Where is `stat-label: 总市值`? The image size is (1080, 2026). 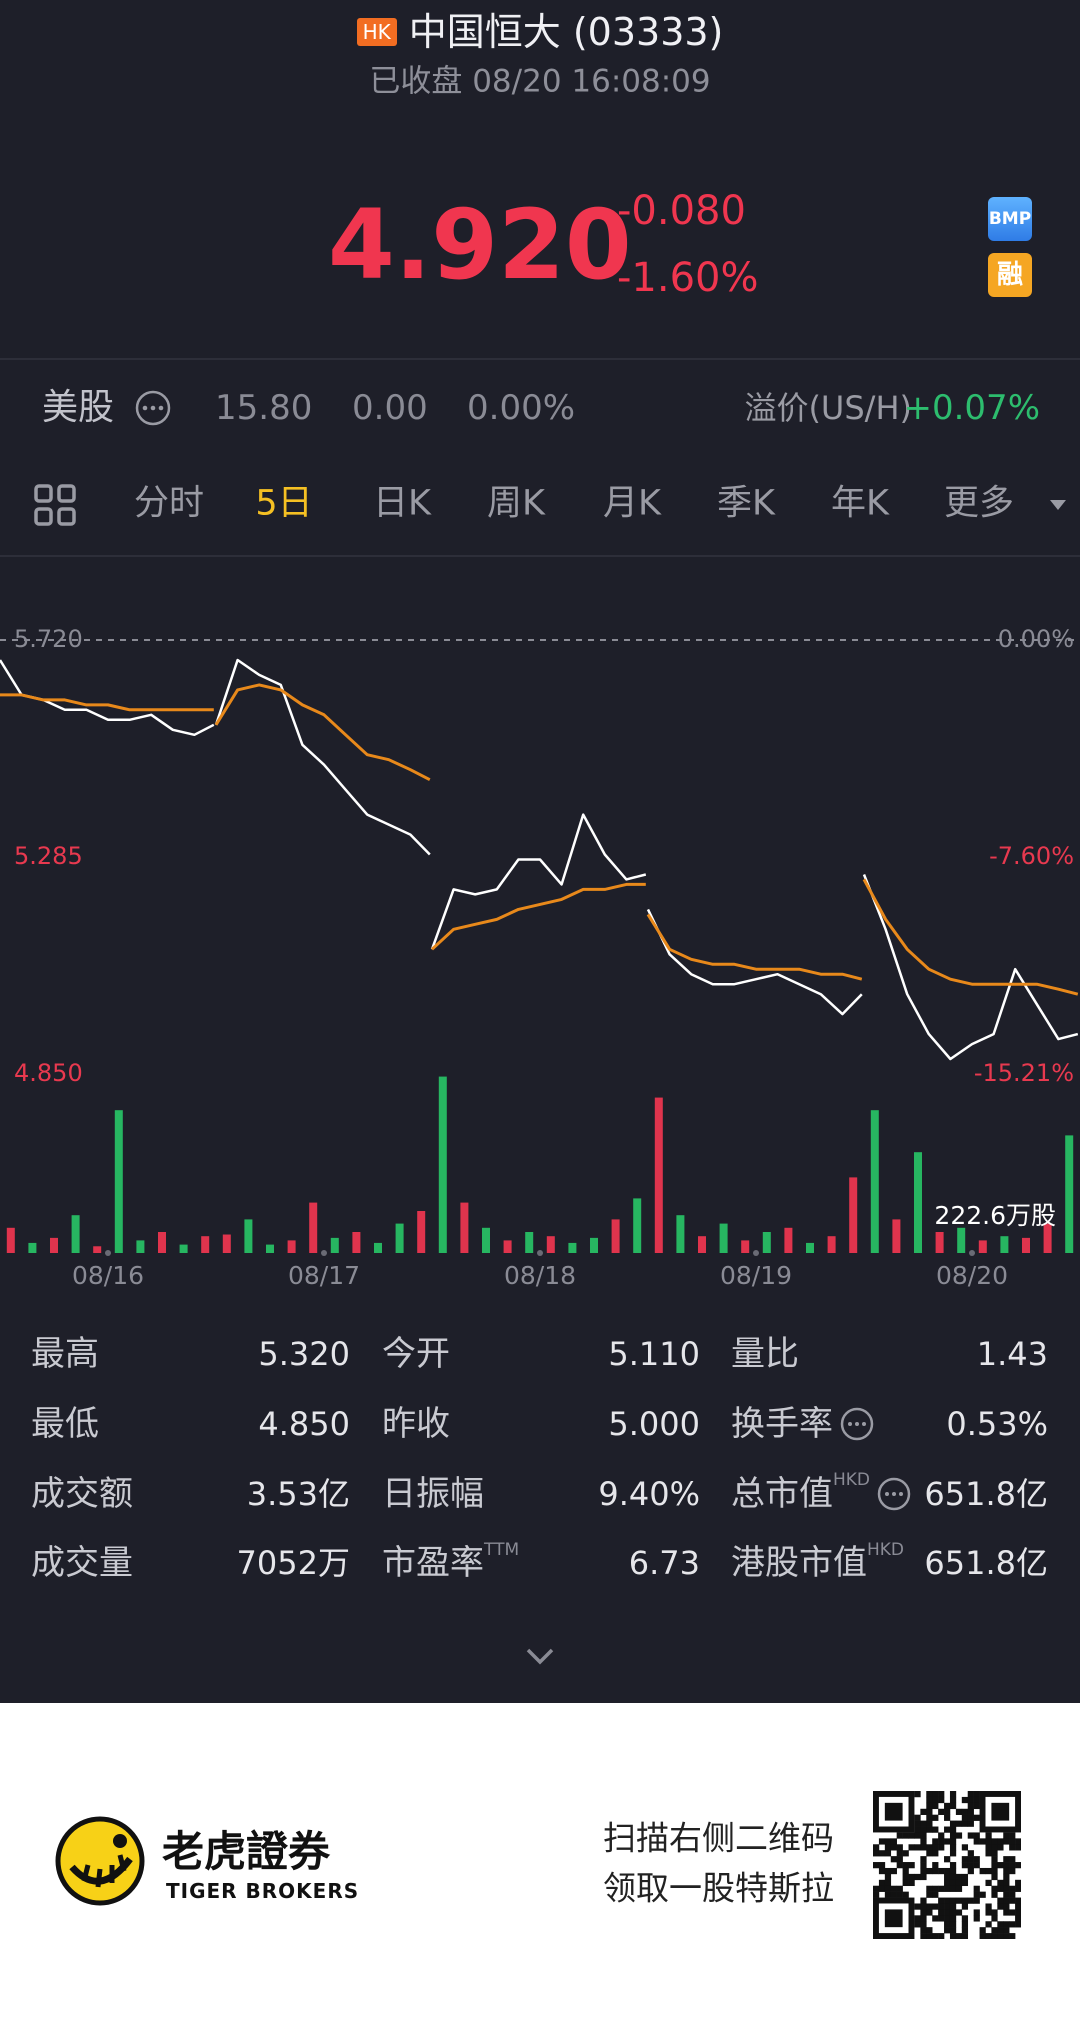
stat-label: 总市值 is located at coordinates (782, 1494).